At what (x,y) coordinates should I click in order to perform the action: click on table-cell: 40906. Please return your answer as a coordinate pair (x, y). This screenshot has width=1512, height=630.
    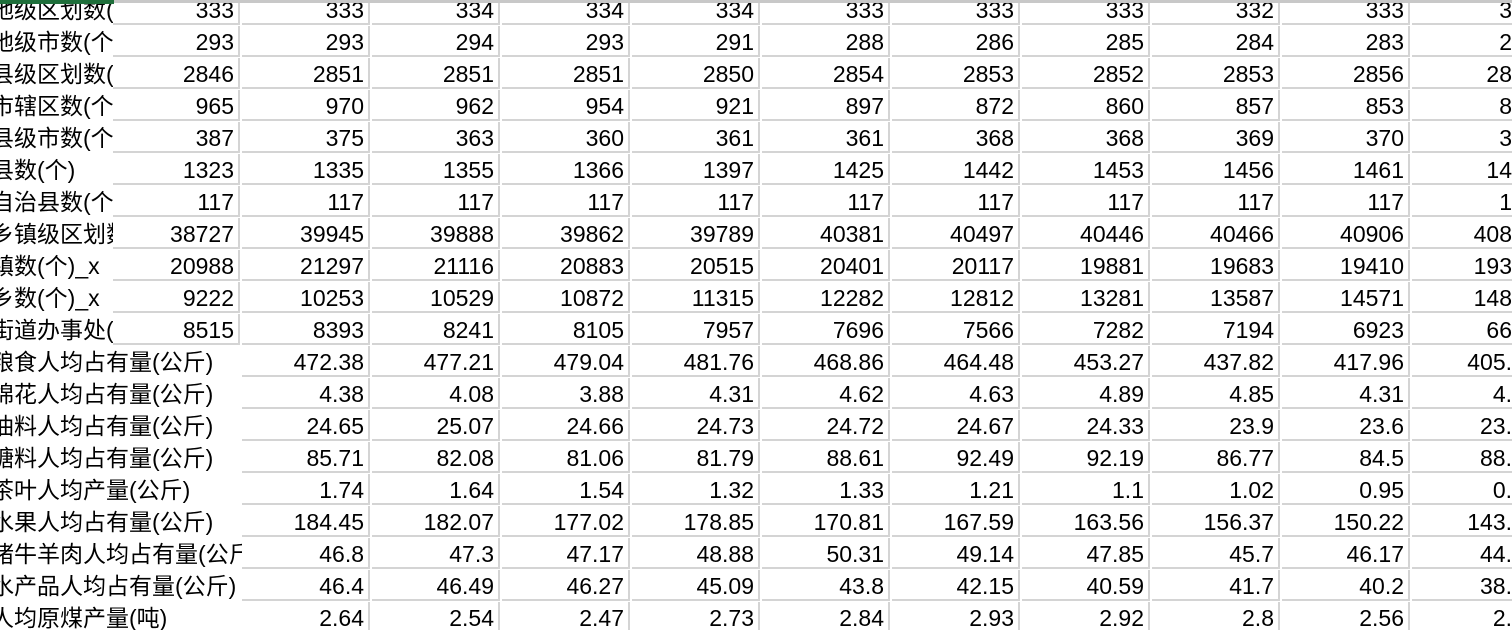
    Looking at the image, I should click on (1346, 233).